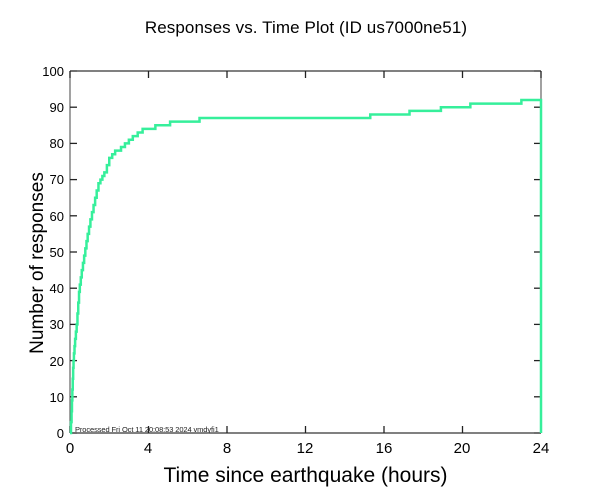  I want to click on y-tick-label: 60, so click(56, 216).